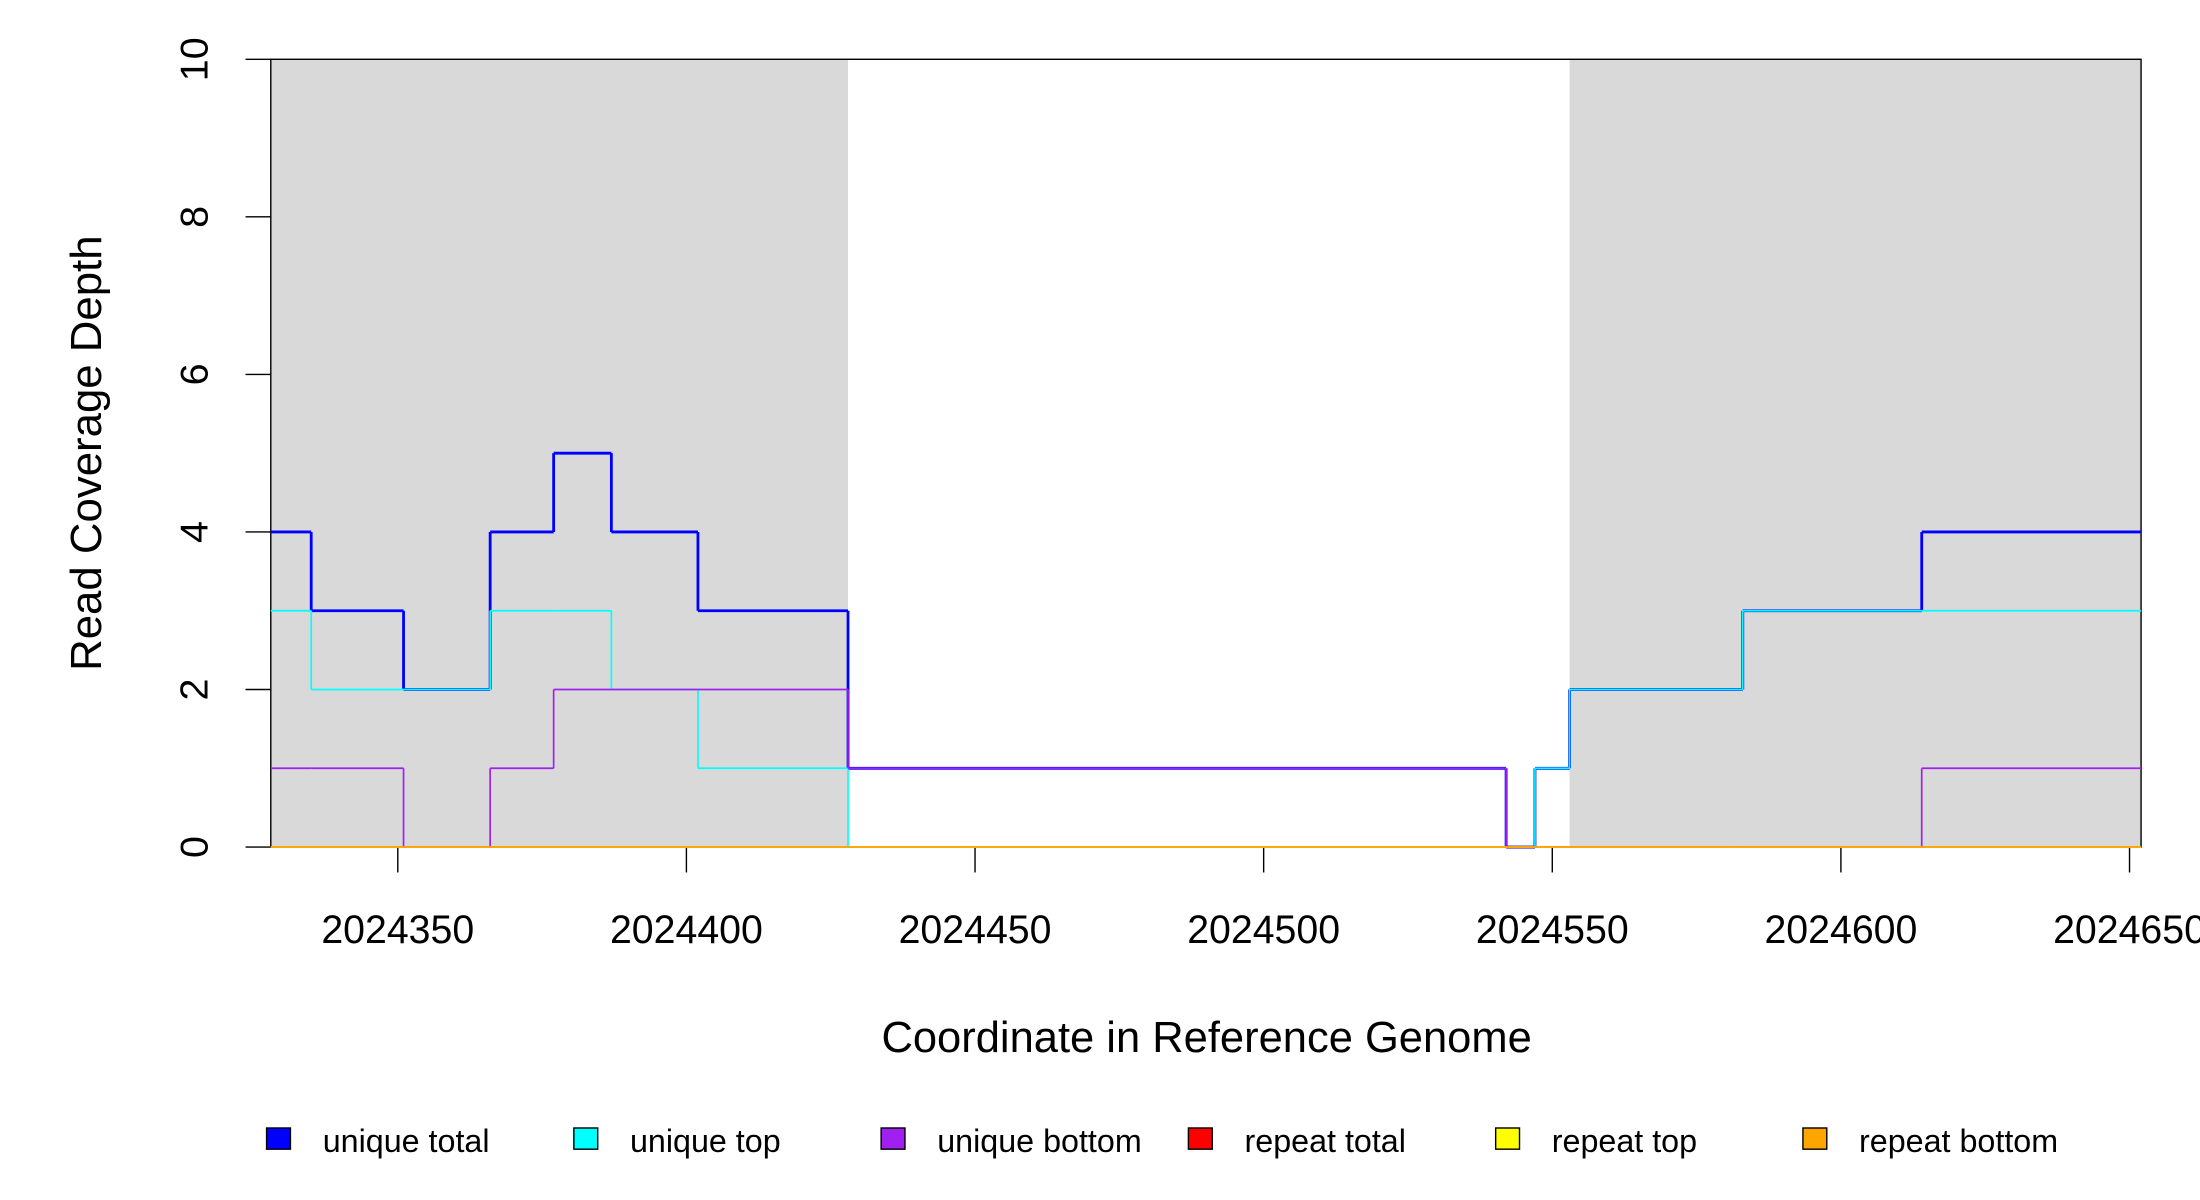 The image size is (2200, 1200). Describe the element at coordinates (87, 452) in the screenshot. I see `y-axis-label: Read Coverage Depth` at that location.